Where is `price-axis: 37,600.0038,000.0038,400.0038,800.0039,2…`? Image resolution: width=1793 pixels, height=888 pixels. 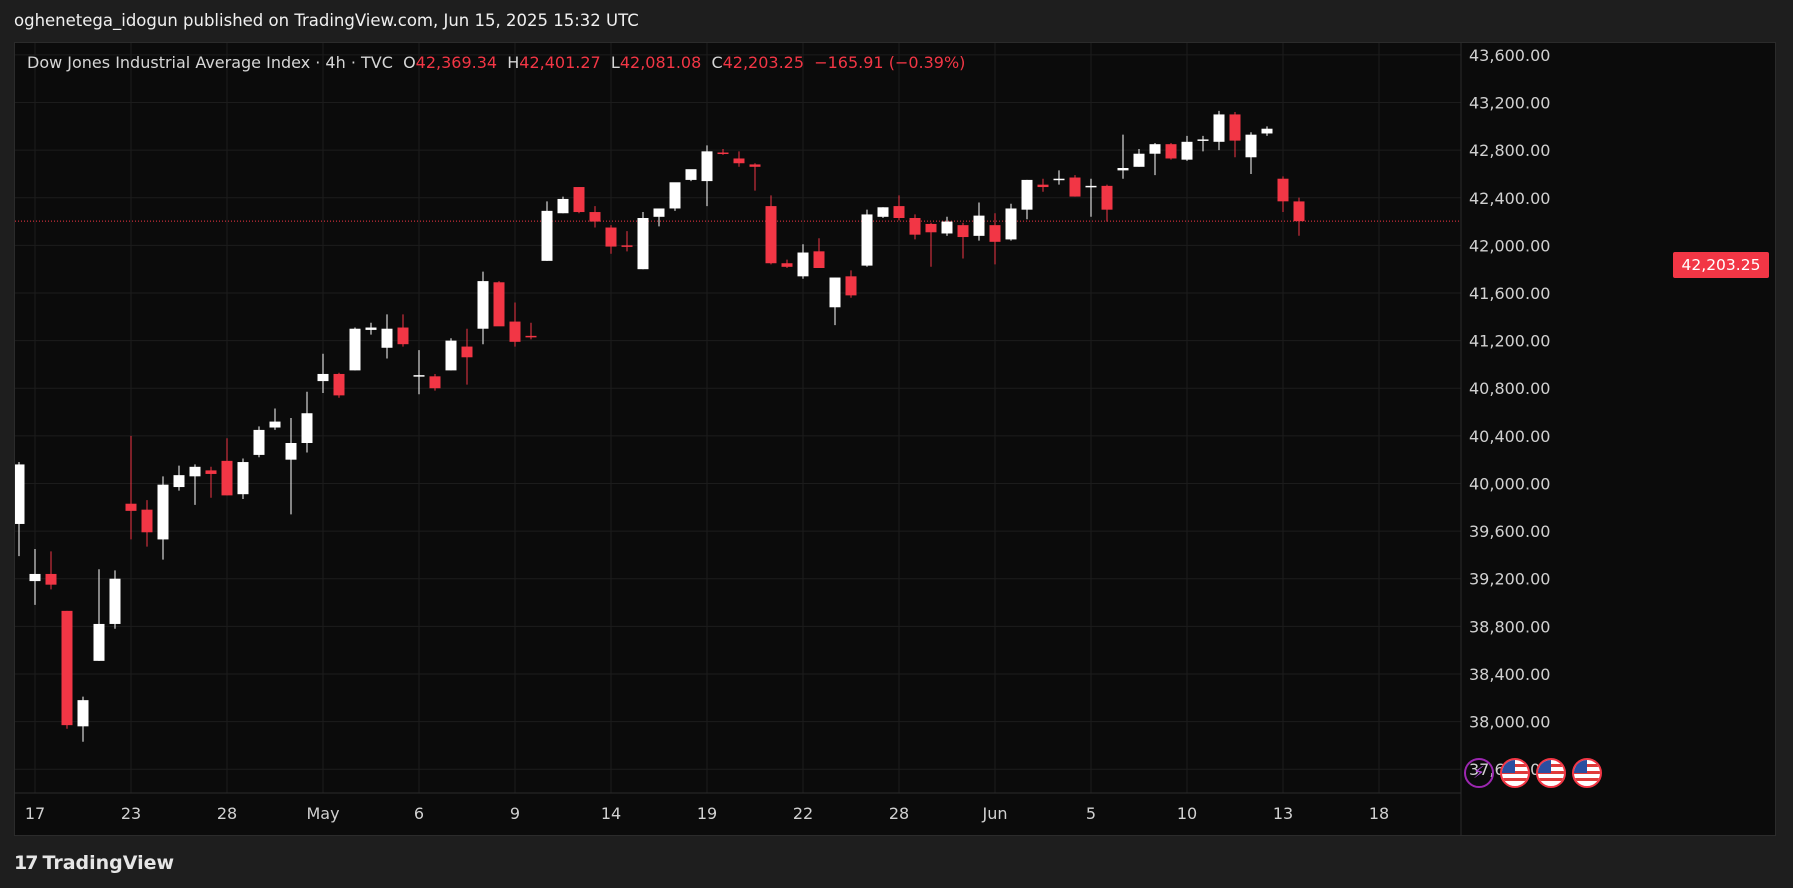 price-axis: 37,600.0038,000.0038,400.0038,800.0039,2… is located at coordinates (1509, 412).